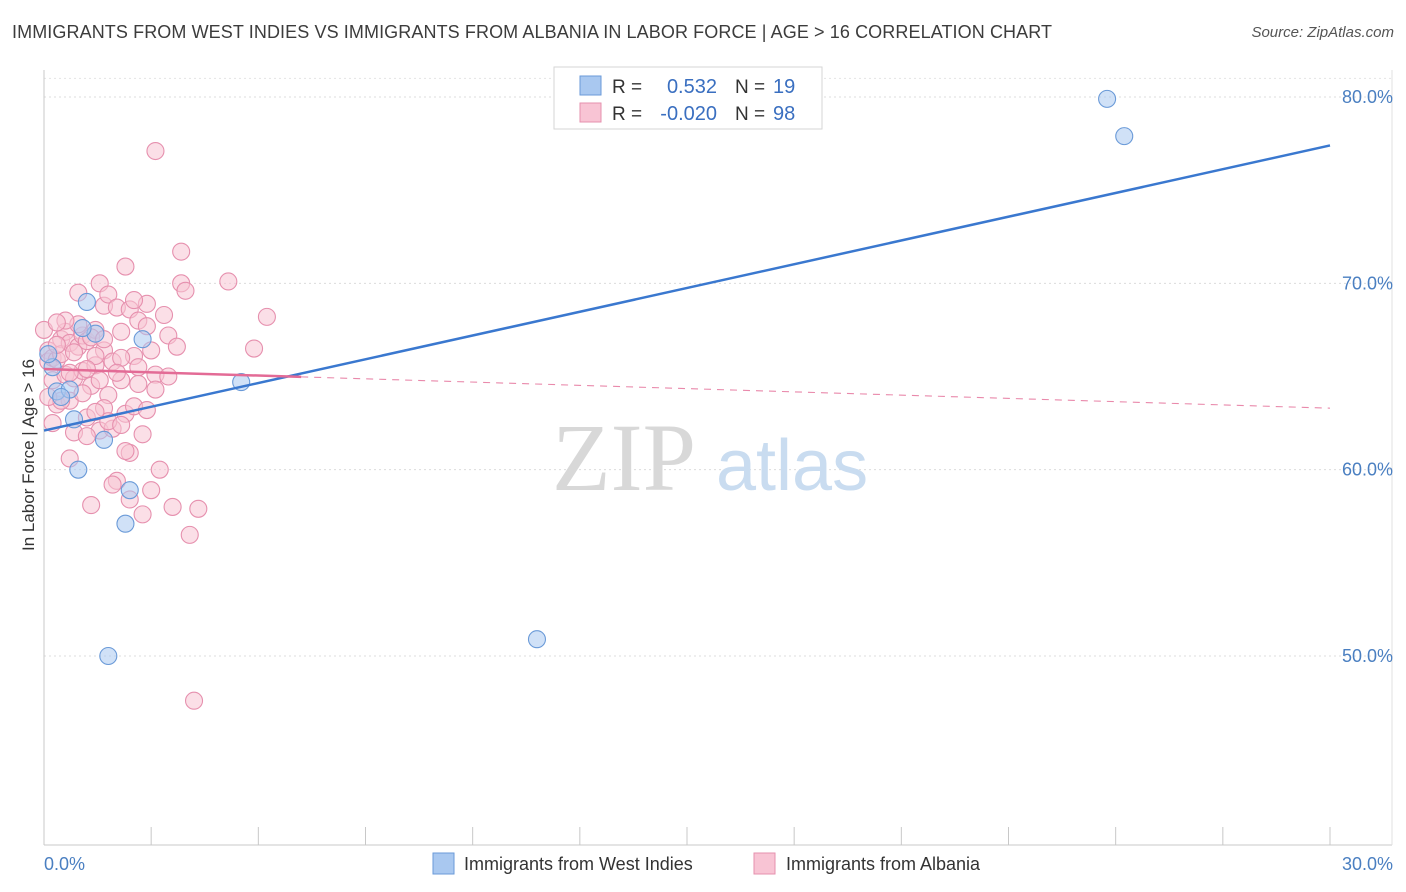  Describe the element at coordinates (1367, 97) in the screenshot. I see `y-tick-label: 80.0%` at that location.